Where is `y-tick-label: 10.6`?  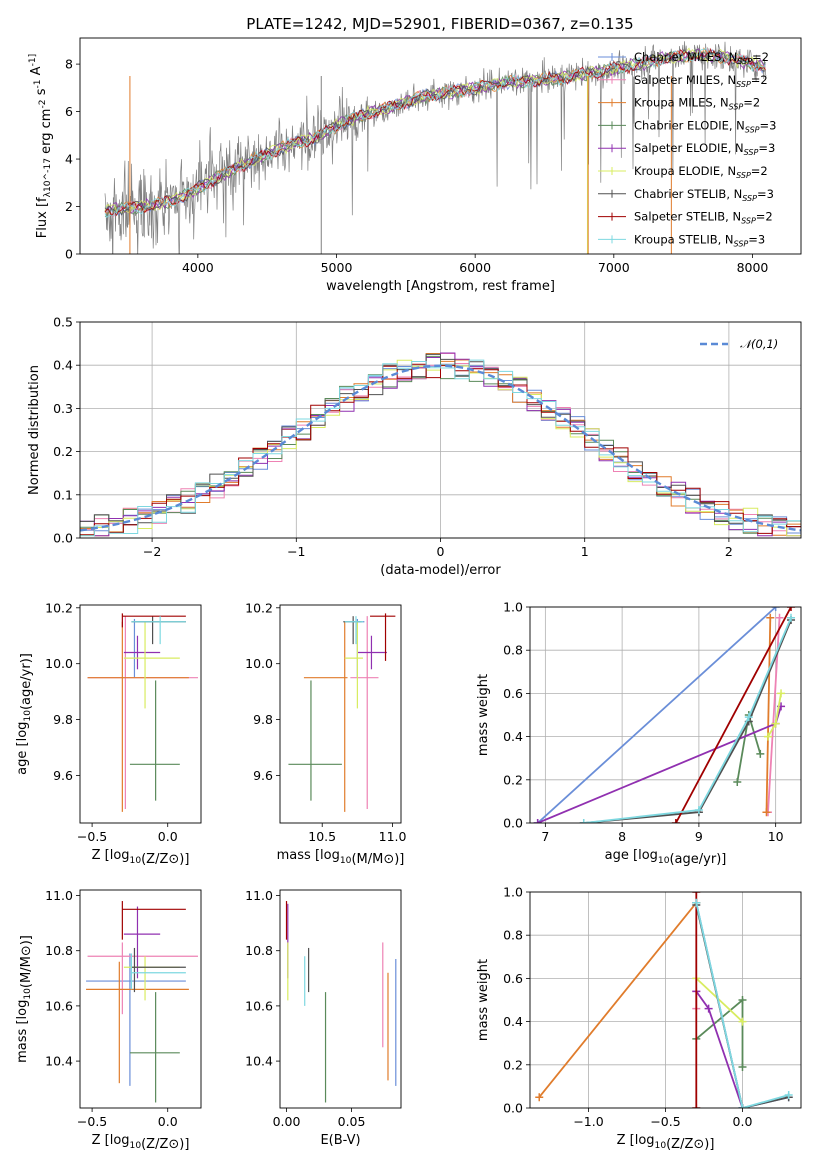 y-tick-label: 10.6 is located at coordinates (259, 1005).